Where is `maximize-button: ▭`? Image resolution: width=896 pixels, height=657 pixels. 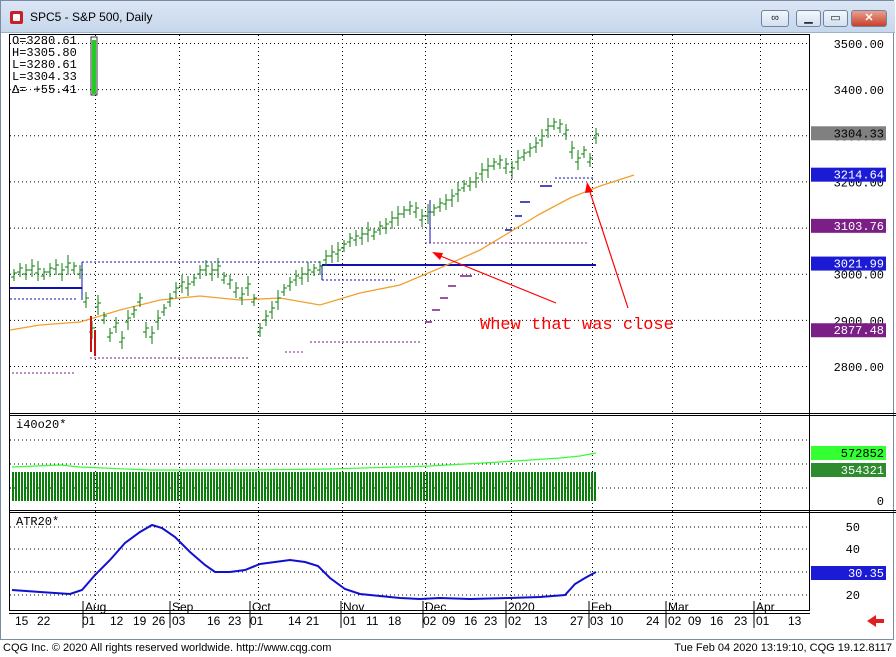
maximize-button: ▭ is located at coordinates (835, 18).